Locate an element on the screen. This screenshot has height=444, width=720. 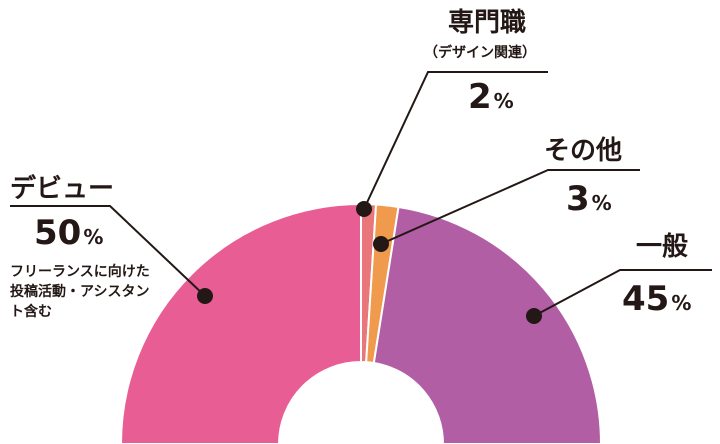
value-ippan: 45% is located at coordinates (657, 299).